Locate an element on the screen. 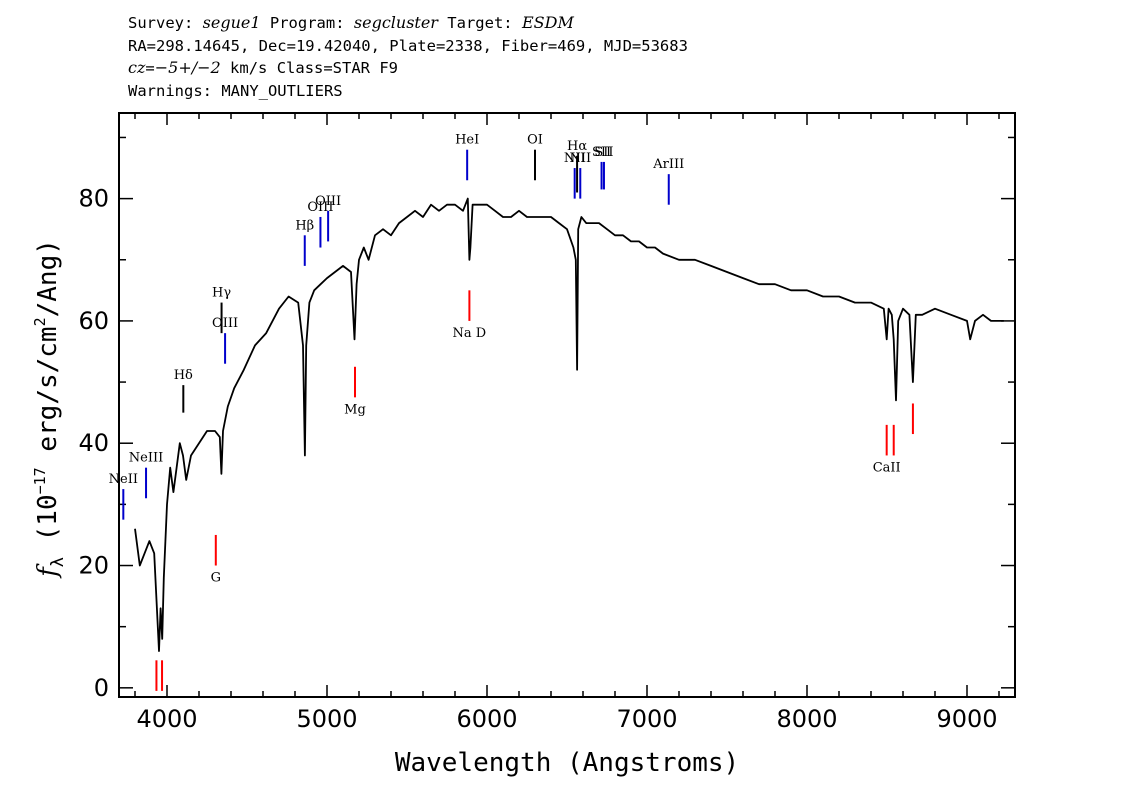  y-tick-label: 80 is located at coordinates (93, 199).